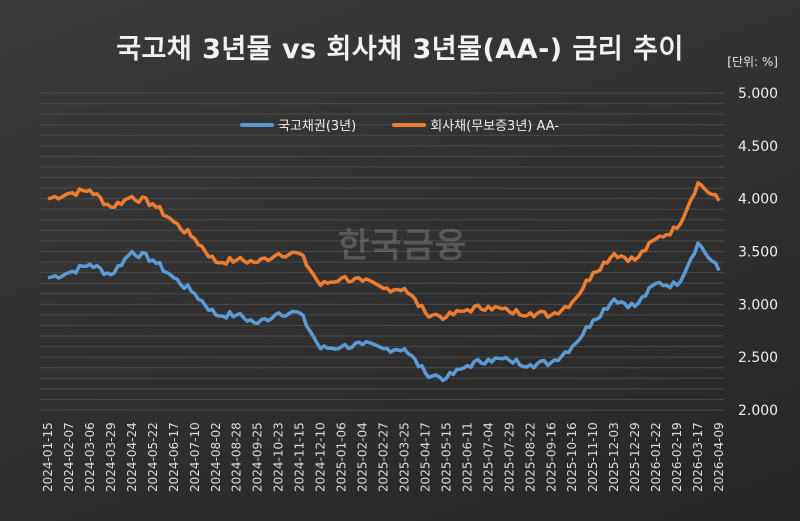 The width and height of the screenshot is (800, 521). I want to click on x-tick-label: 2024-09-25, so click(258, 457).